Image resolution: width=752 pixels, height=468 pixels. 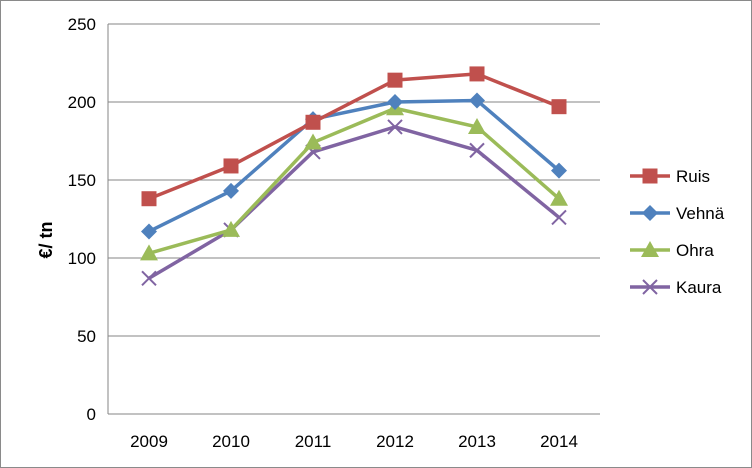 I want to click on y-tick-label: 0, so click(x=91, y=414).